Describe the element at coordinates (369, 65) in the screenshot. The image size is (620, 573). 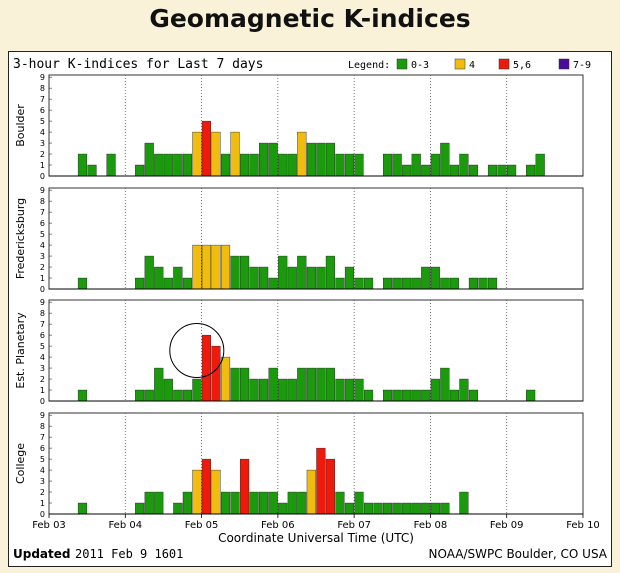
I see `legend-title: Legend:` at that location.